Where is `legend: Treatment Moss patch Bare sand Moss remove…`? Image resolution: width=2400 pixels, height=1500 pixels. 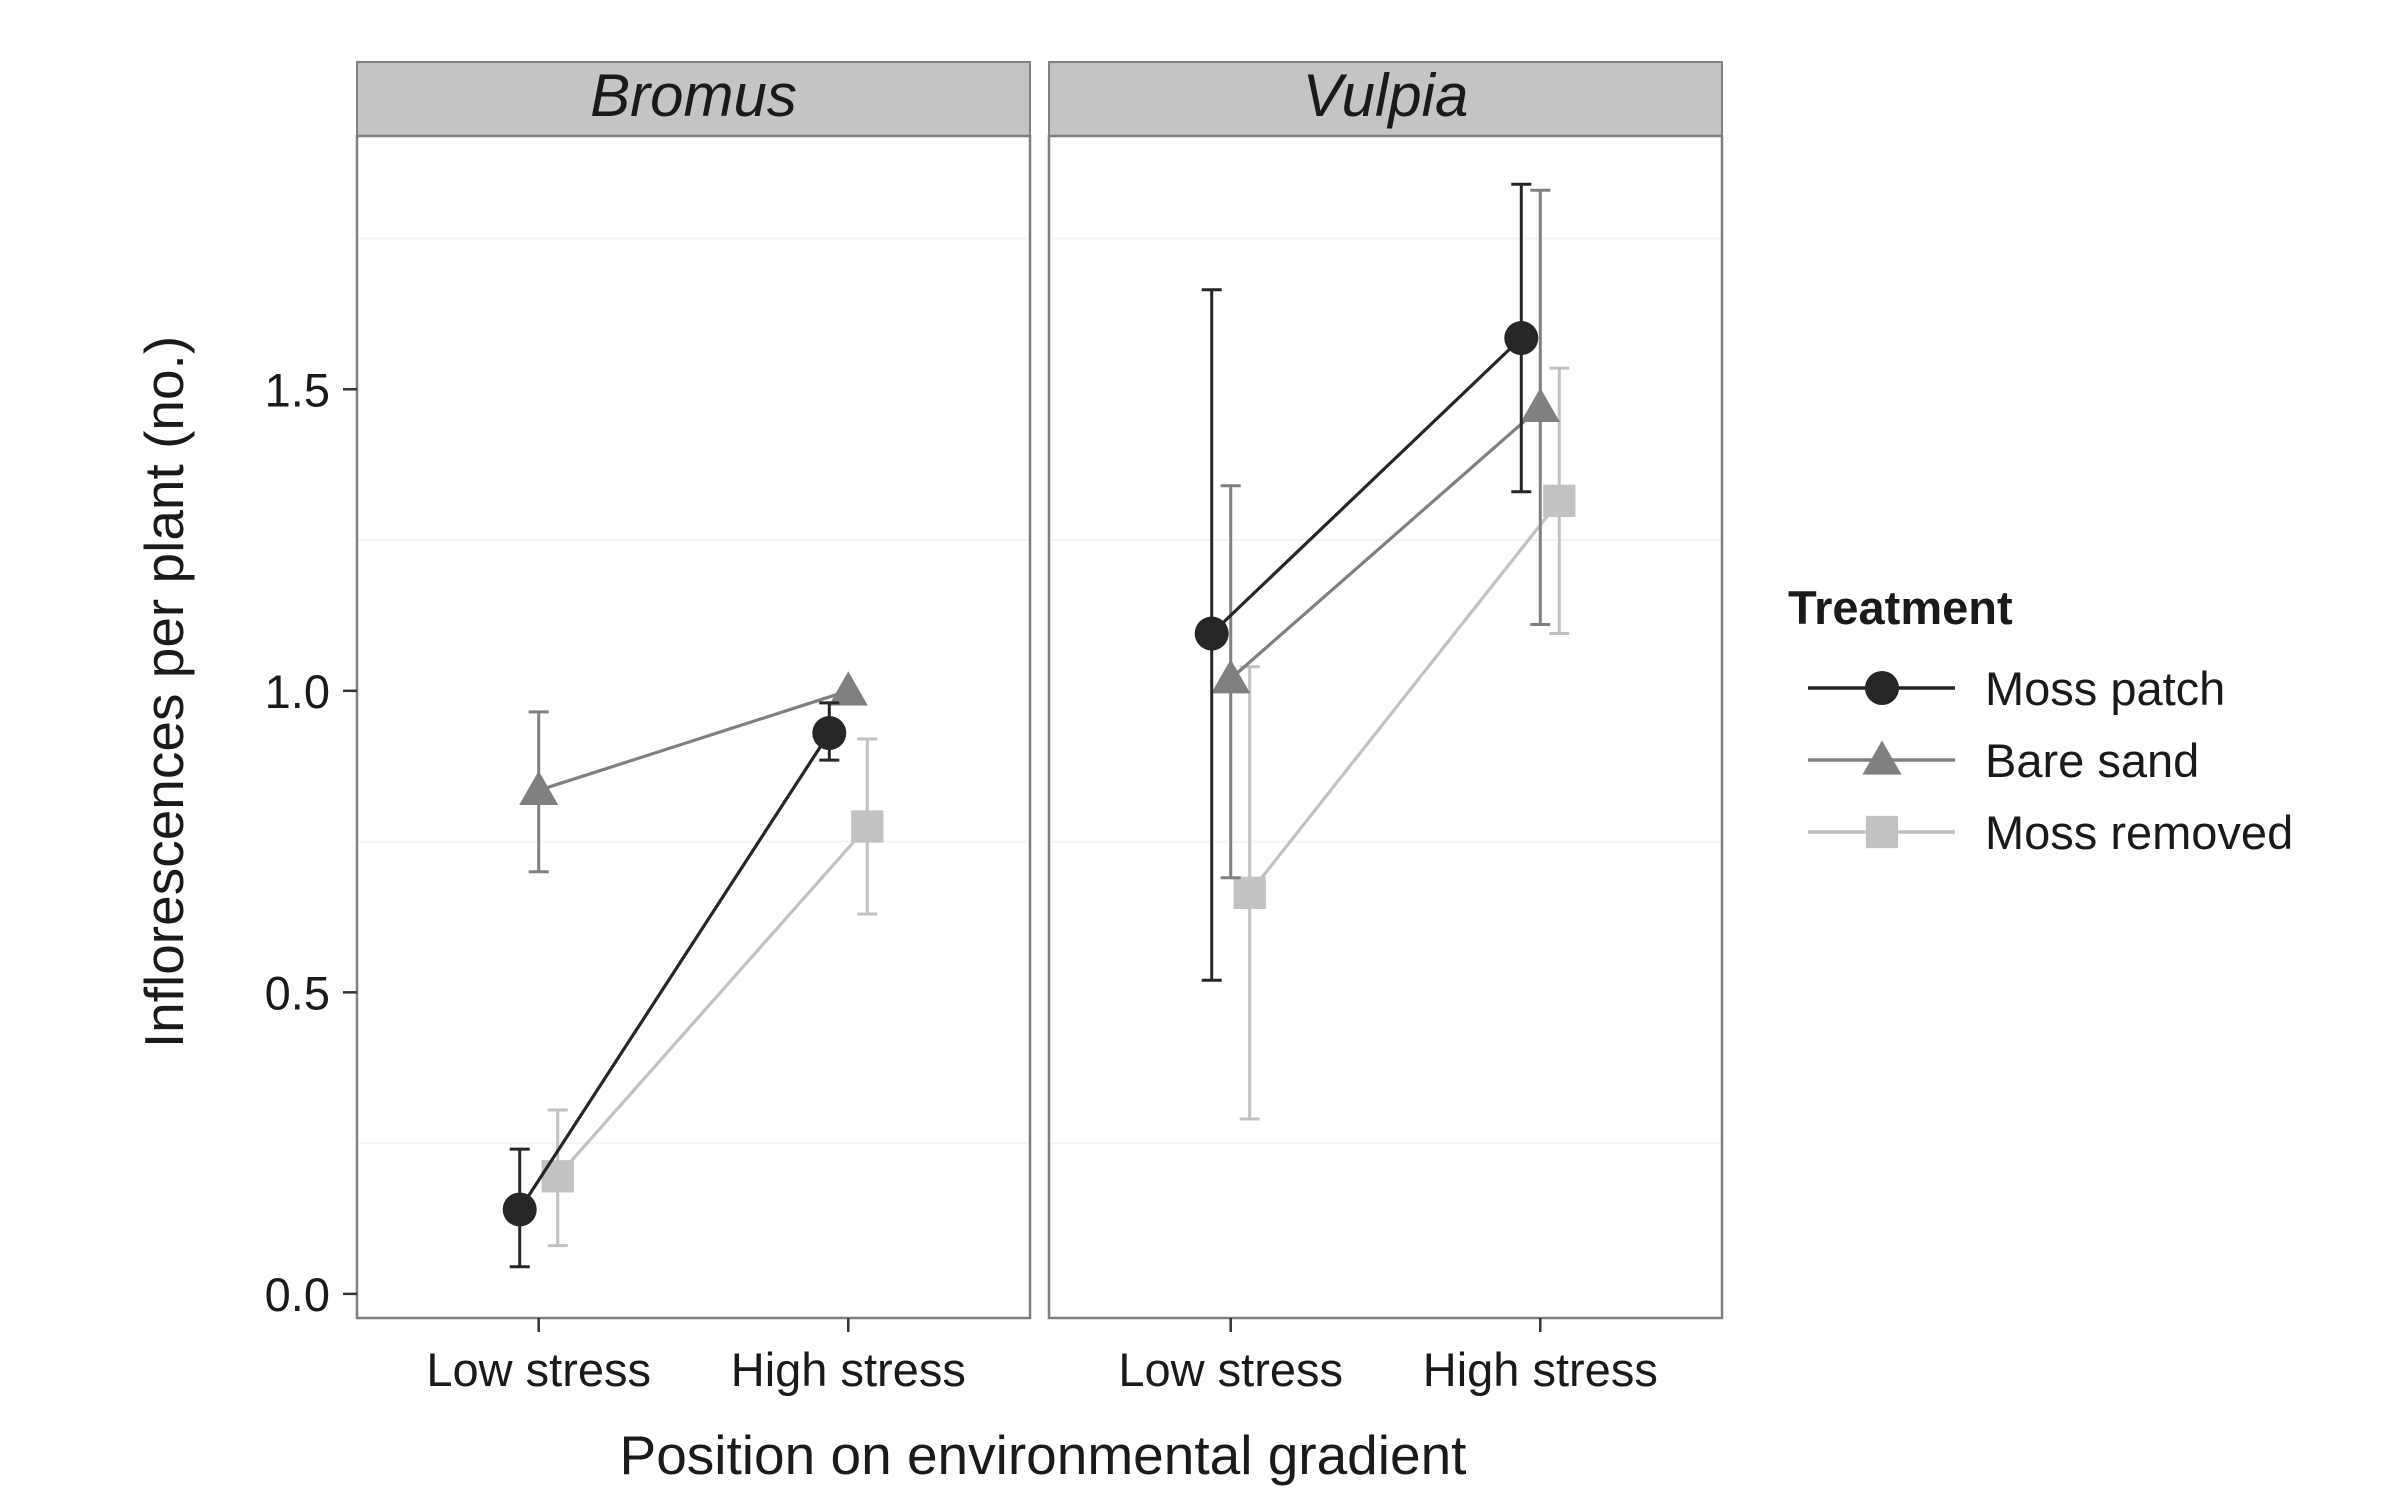 legend: Treatment Moss patch Bare sand Moss remove… is located at coordinates (2040, 720).